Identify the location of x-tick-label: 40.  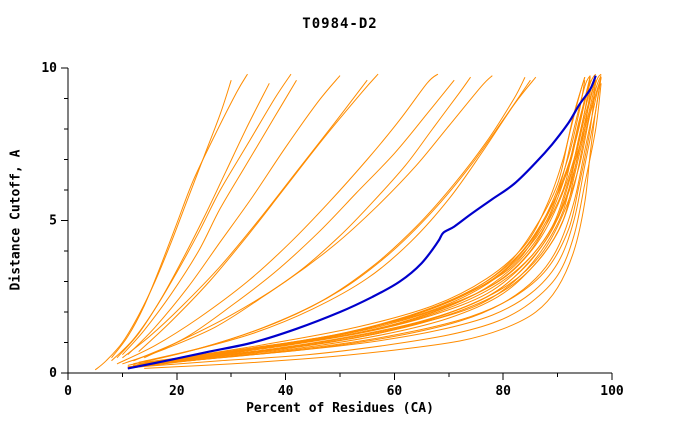
(286, 391).